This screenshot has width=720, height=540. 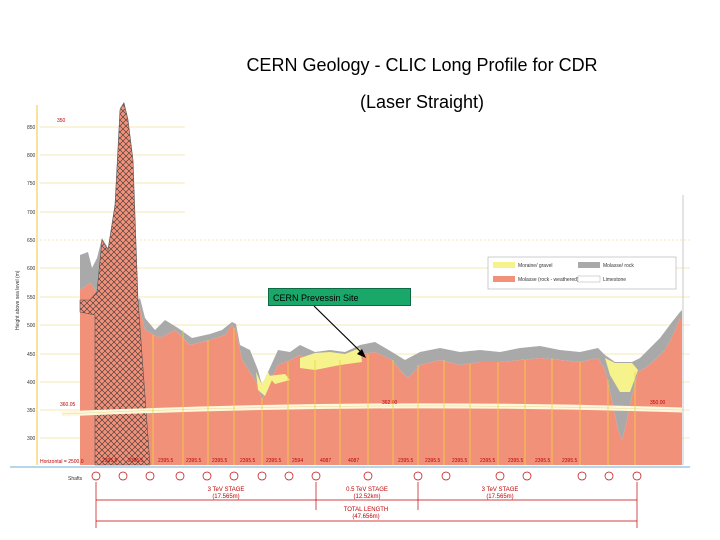 I want to click on segment-length: 2594, so click(x=297, y=461).